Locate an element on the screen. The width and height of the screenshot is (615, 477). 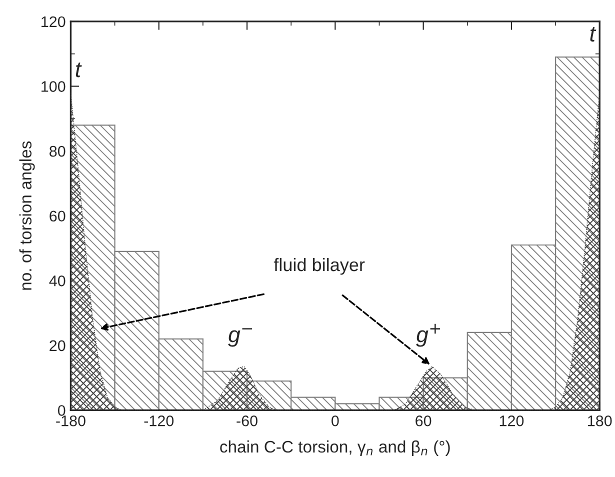
y-tick-label: 80 is located at coordinates (58, 151).